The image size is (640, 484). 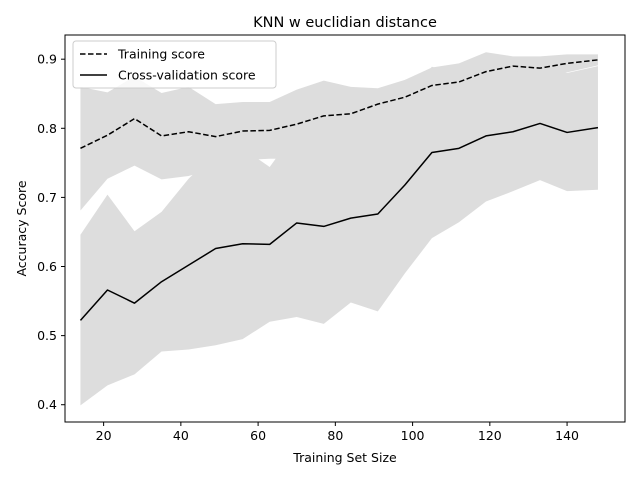 I want to click on legend-box, so click(x=174, y=64).